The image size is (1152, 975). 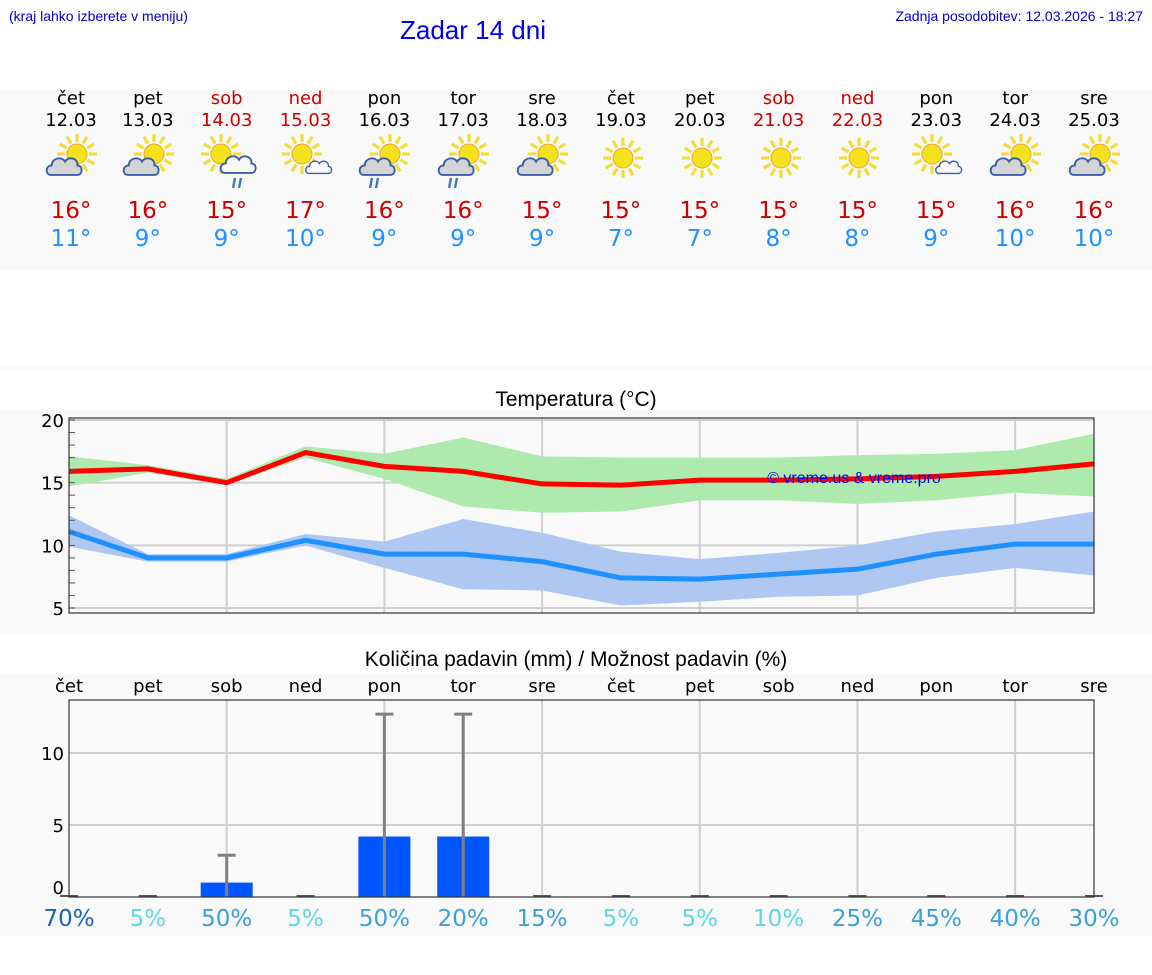 What do you see at coordinates (52, 421) in the screenshot?
I see `y-tick: 20` at bounding box center [52, 421].